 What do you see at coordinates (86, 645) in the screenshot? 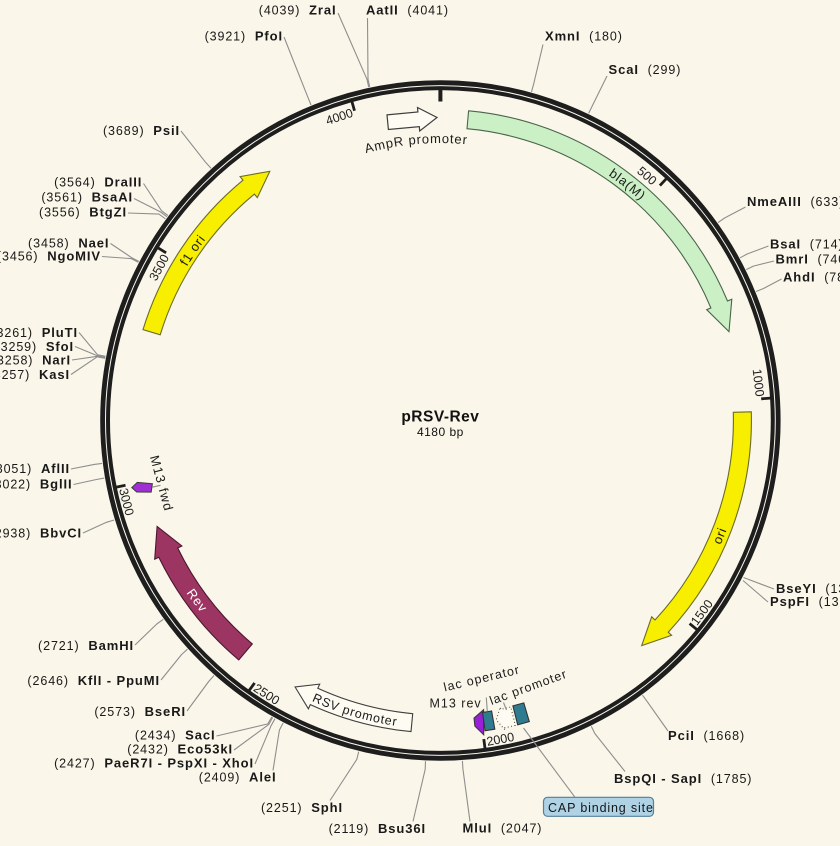
I see `svg-text: (2721) BamHI` at bounding box center [86, 645].